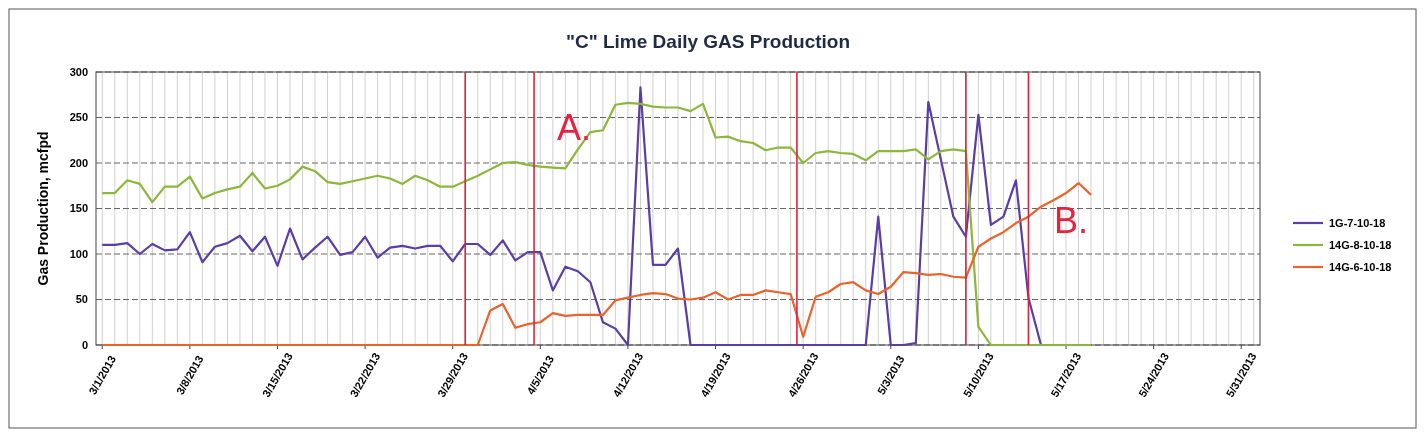 This screenshot has height=437, width=1425. What do you see at coordinates (1071, 220) in the screenshot?
I see `annotation: B.` at bounding box center [1071, 220].